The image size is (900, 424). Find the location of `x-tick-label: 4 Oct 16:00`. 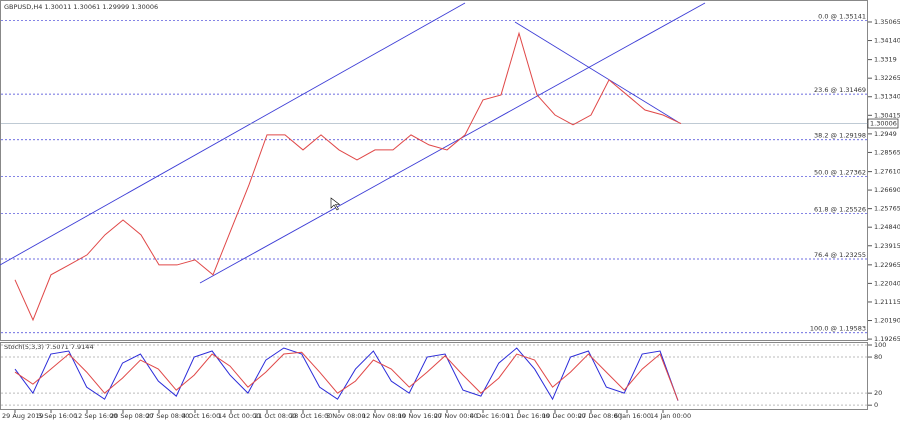

x-tick-label: 4 Oct 16:00 is located at coordinates (201, 416).